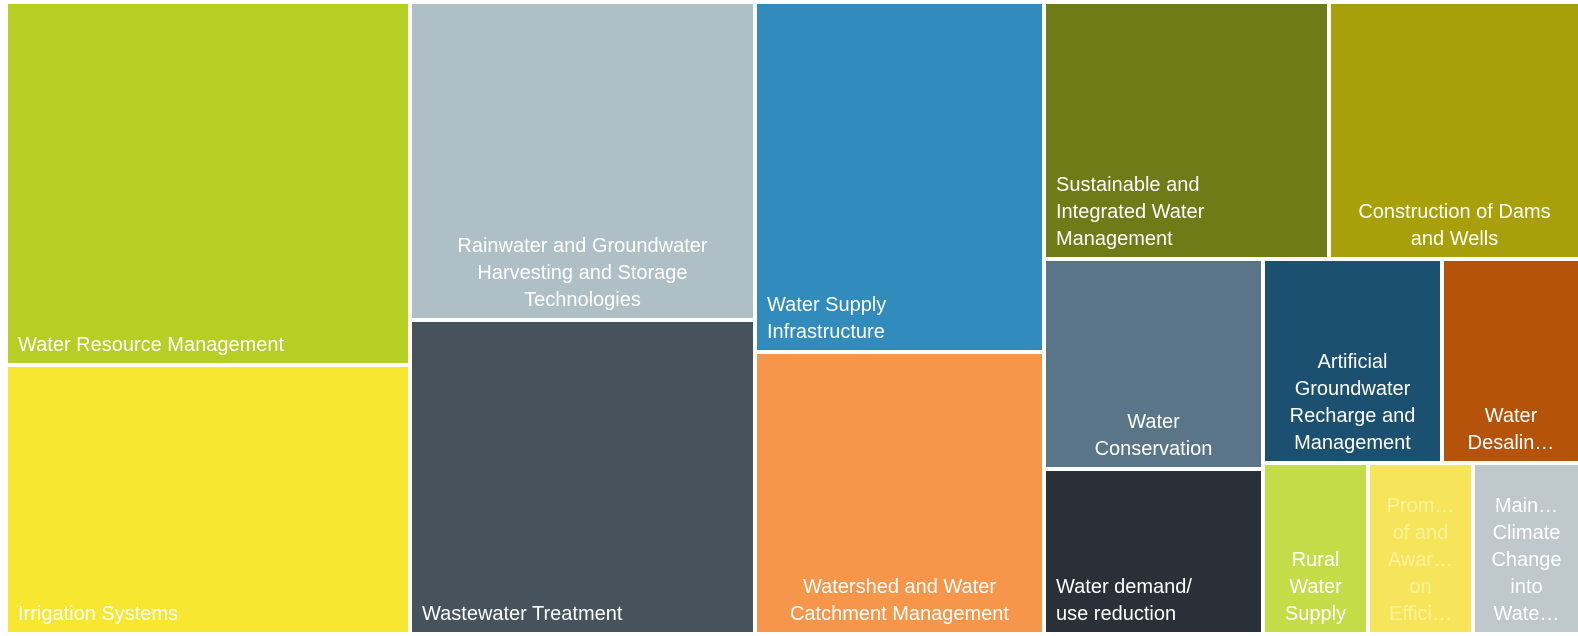 The image size is (1578, 636). I want to click on tile: Water Conservation, so click(1153, 364).